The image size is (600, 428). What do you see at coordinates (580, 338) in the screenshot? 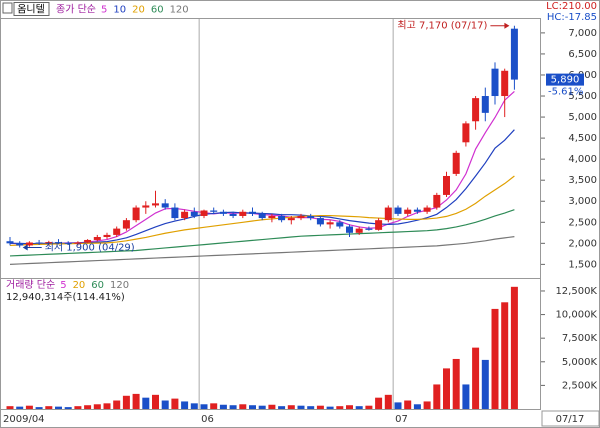
I see `y-tick-label: 7,500K` at bounding box center [580, 338].